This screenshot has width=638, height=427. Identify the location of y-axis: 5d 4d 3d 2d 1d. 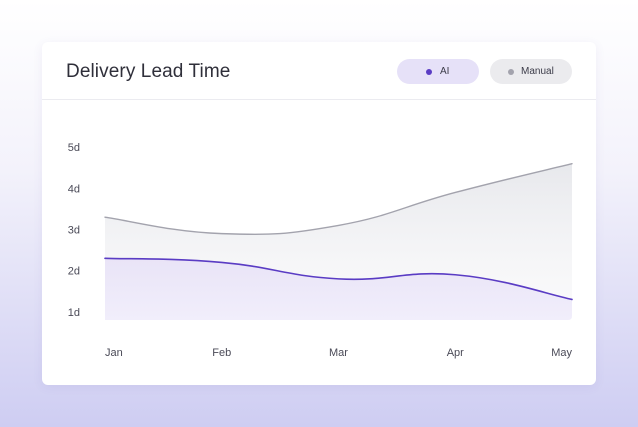
(74, 230).